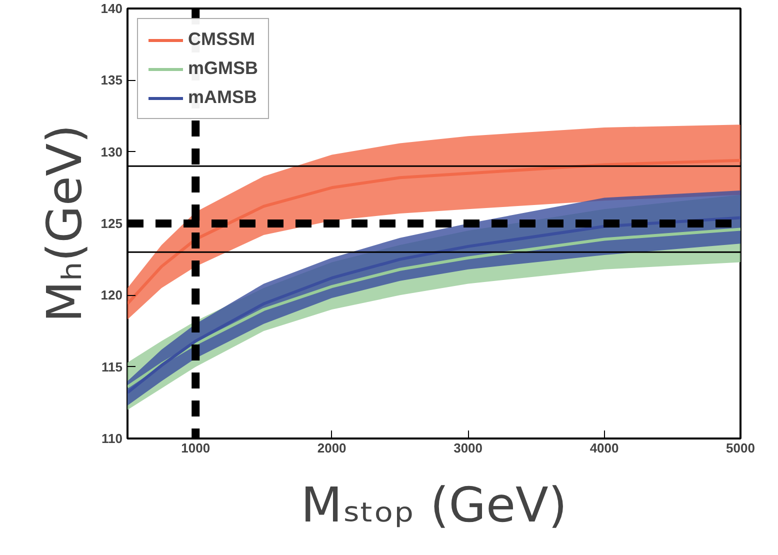 Image resolution: width=778 pixels, height=555 pixels. Describe the element at coordinates (112, 366) in the screenshot. I see `y-tick-label: 115` at that location.